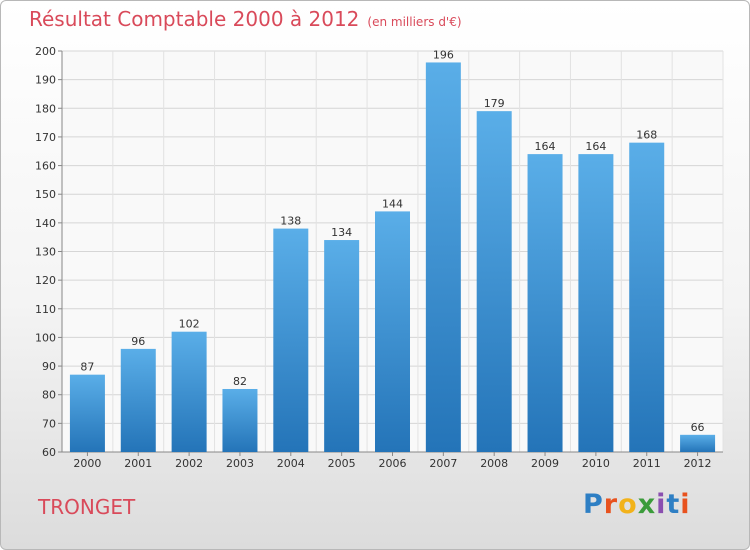  What do you see at coordinates (194, 19) in the screenshot?
I see `chart-title-text: Résultat Comptable 2000 à 2012` at bounding box center [194, 19].